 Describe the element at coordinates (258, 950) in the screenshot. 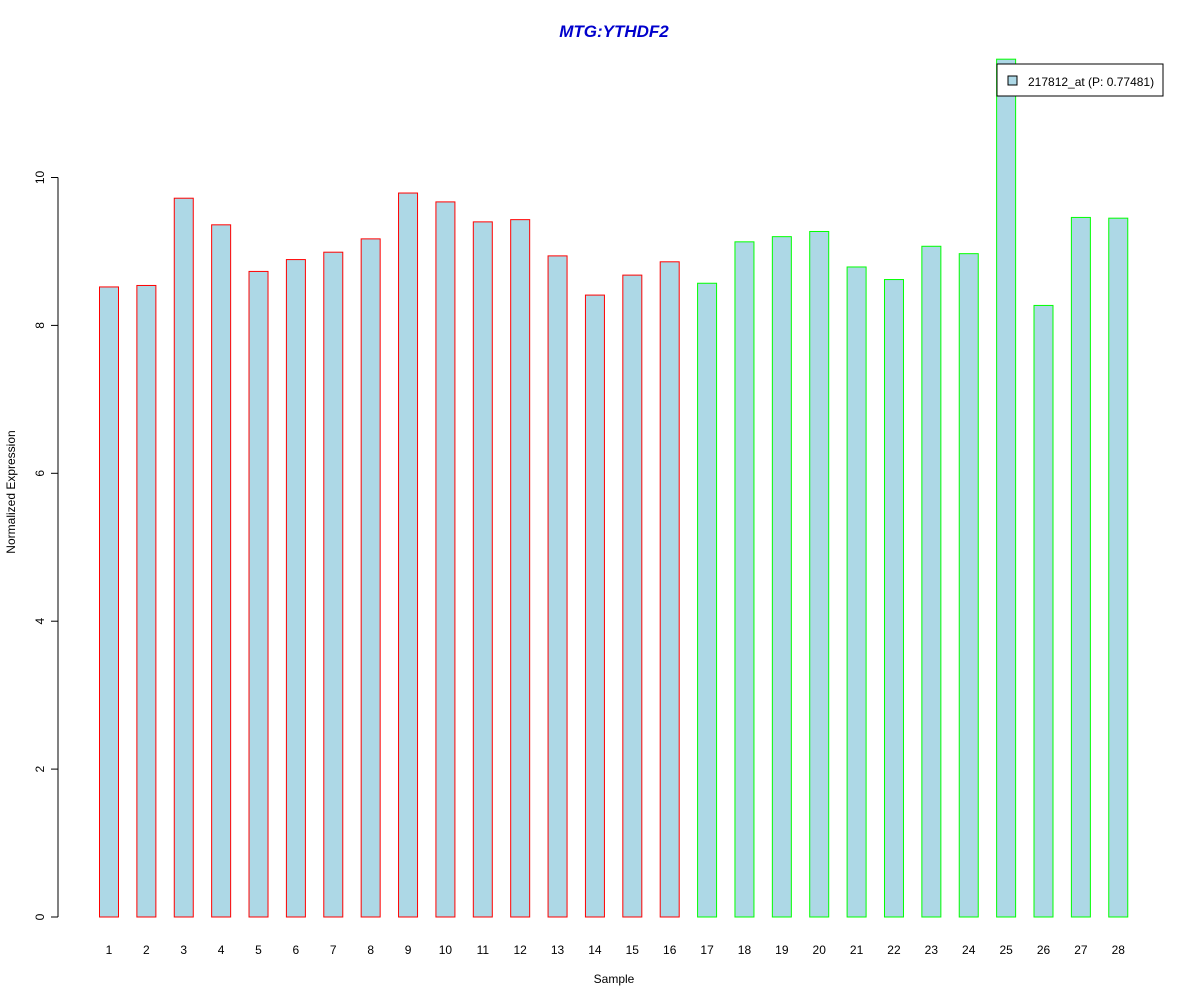

I see `x-axis-tick-label: 5` at that location.